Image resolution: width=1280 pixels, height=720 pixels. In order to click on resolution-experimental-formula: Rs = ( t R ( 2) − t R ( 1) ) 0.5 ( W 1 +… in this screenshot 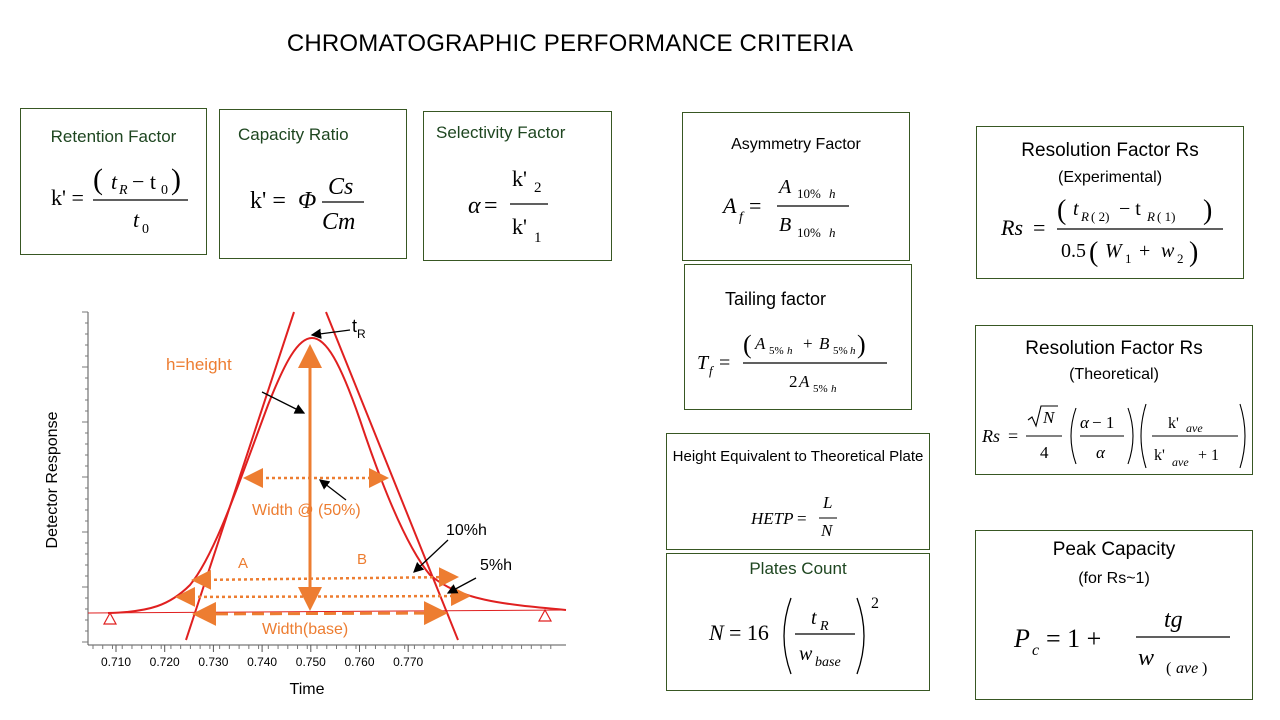, I will do `click(1111, 231)`.